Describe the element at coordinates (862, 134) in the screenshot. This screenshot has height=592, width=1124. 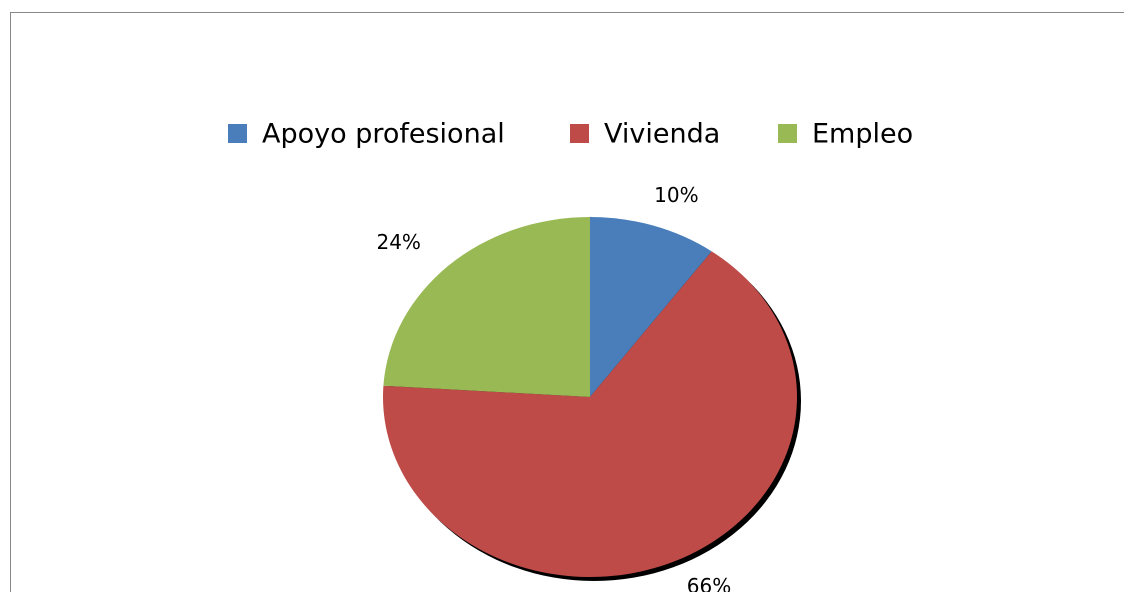
I see `legend-label: Empleo` at that location.